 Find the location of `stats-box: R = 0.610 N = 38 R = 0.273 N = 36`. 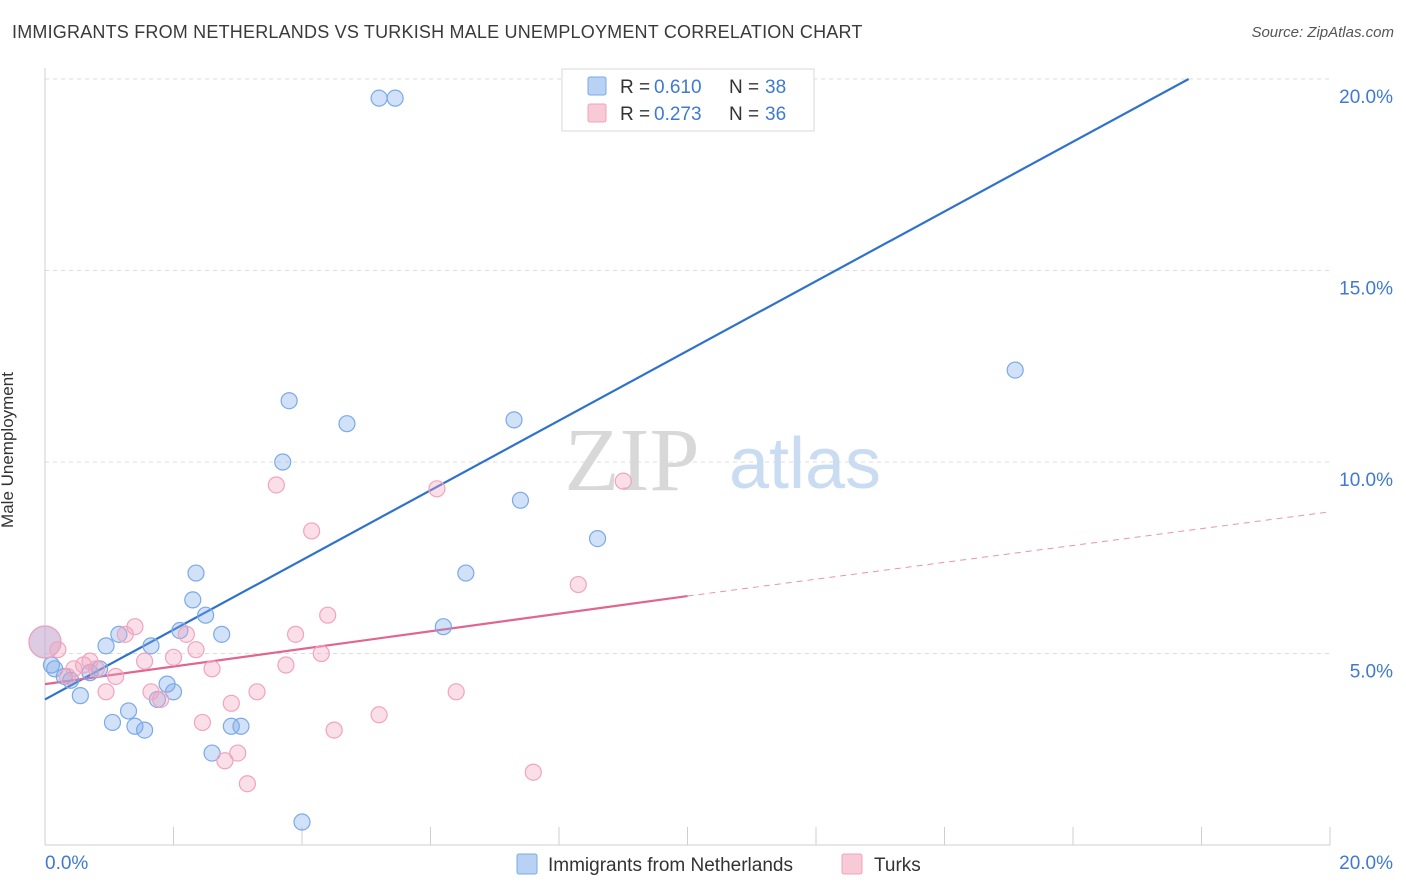

stats-box: R = 0.610 N = 38 R = 0.273 N = 36 is located at coordinates (688, 100).